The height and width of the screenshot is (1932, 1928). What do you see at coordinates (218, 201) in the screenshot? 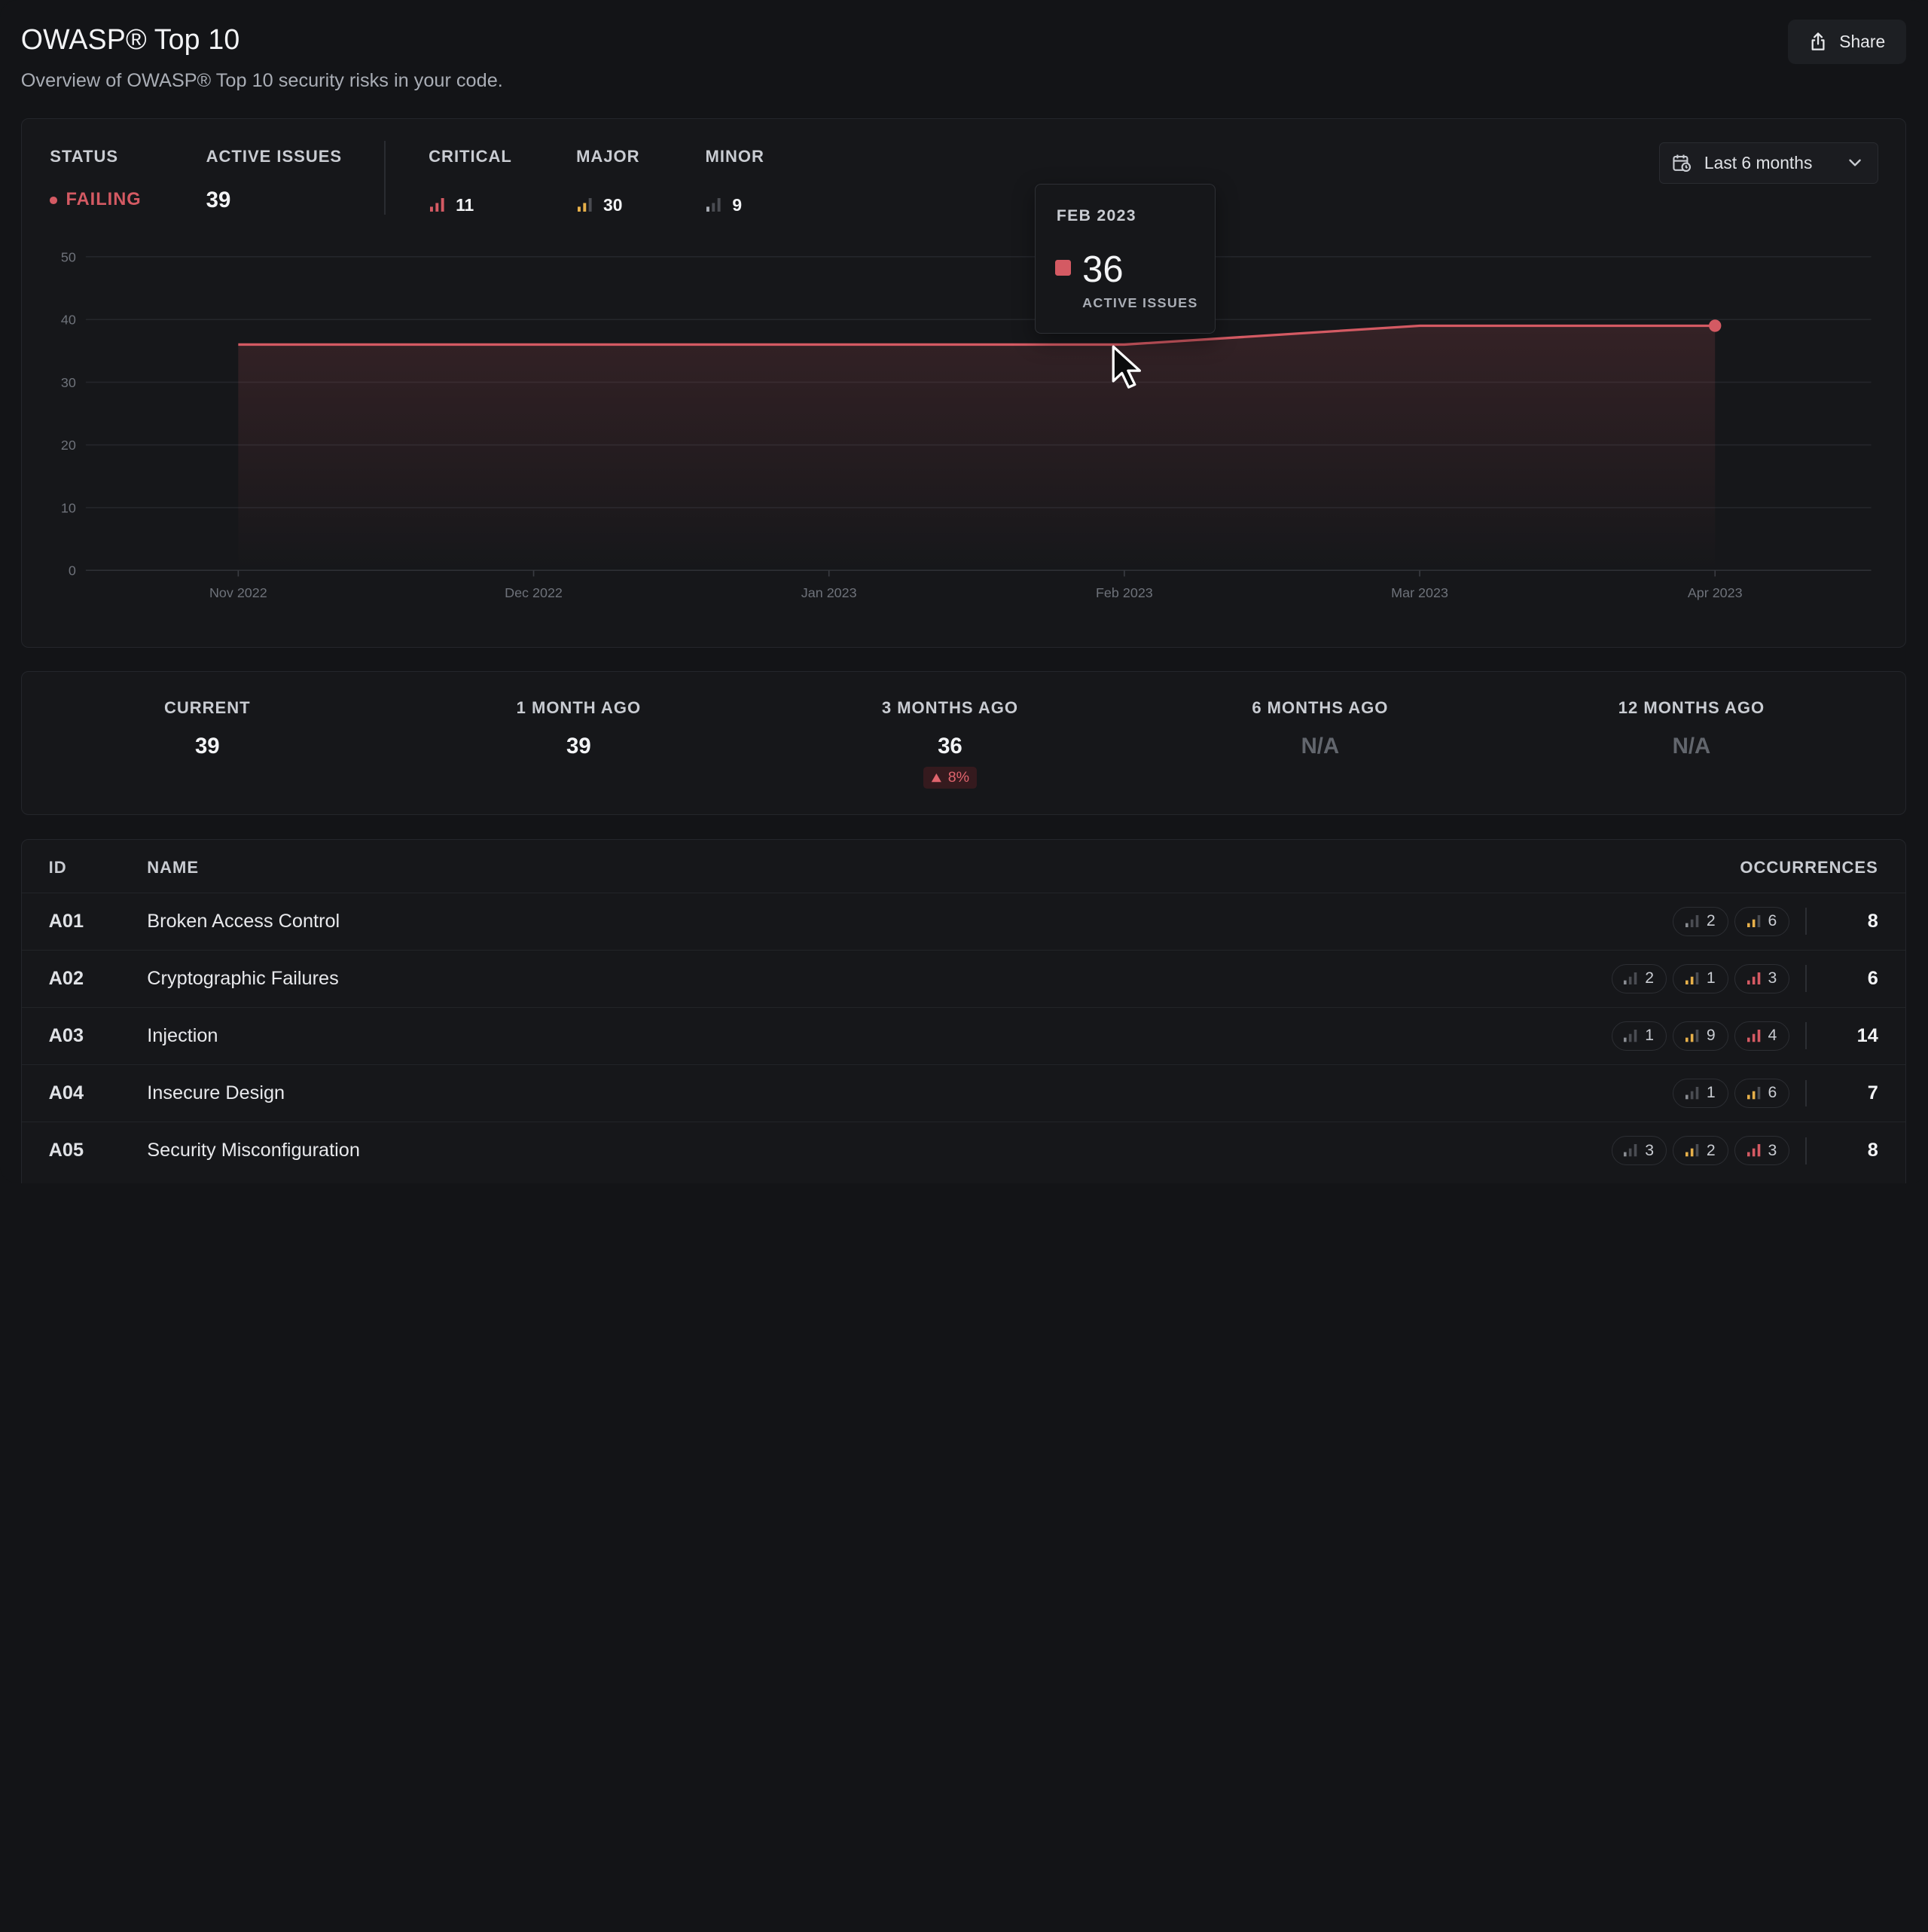
I see `active-issues-value: 39` at bounding box center [218, 201].